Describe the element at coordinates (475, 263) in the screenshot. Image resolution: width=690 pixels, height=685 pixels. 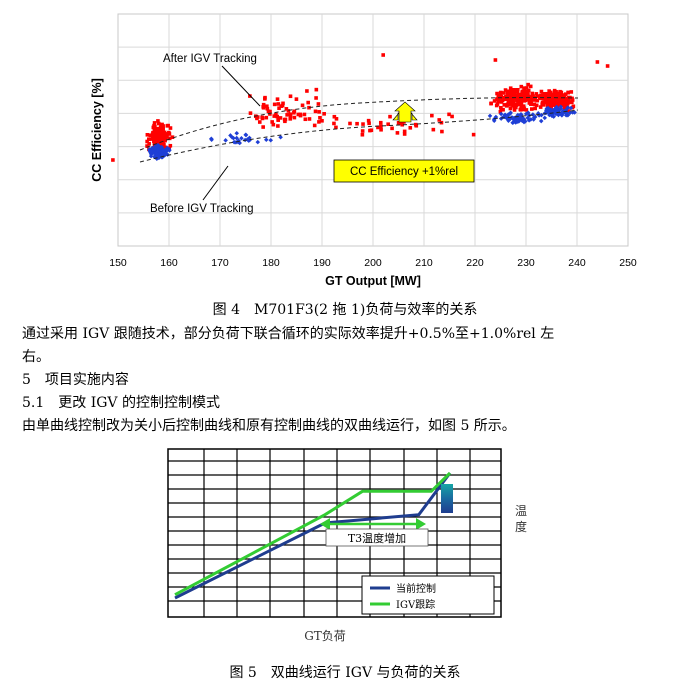
I see `x-tick-label: 220` at that location.